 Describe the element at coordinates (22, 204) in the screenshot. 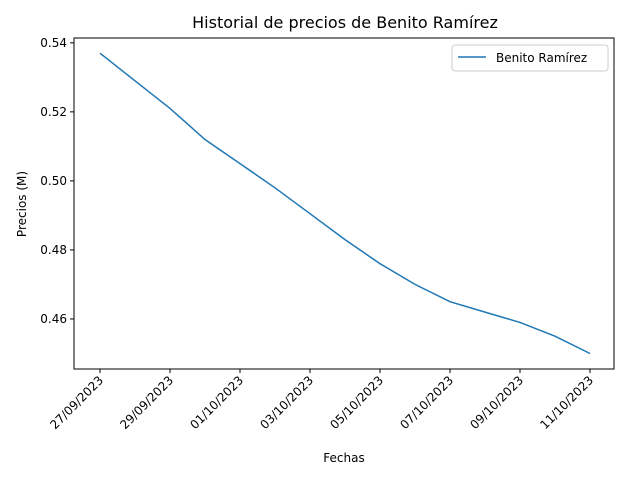

I see `y-axis-title: Precios (M)` at that location.